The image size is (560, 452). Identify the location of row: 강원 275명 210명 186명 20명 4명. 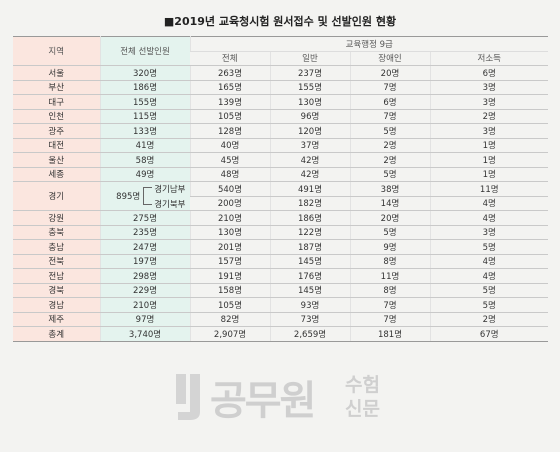
(280, 218).